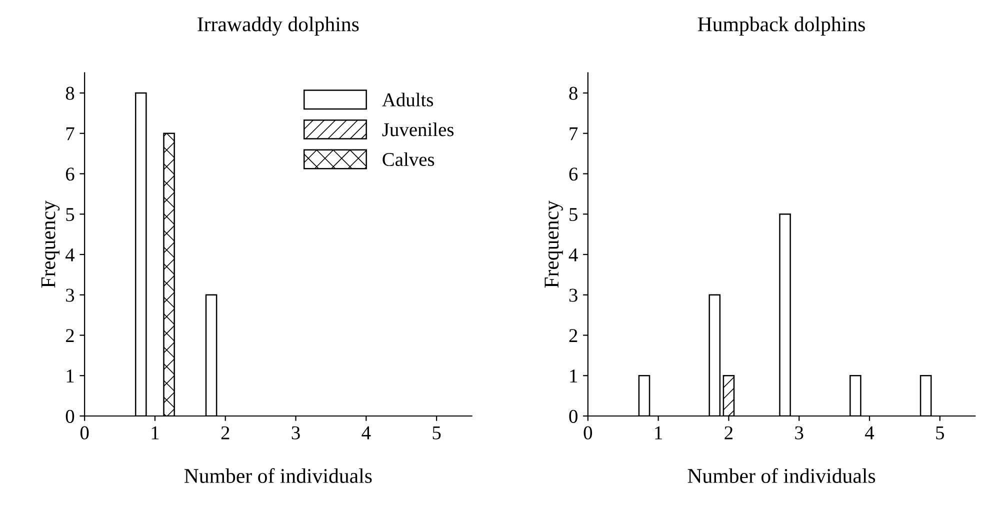 This screenshot has width=995, height=520. What do you see at coordinates (408, 99) in the screenshot?
I see `legend-label: Adults` at bounding box center [408, 99].